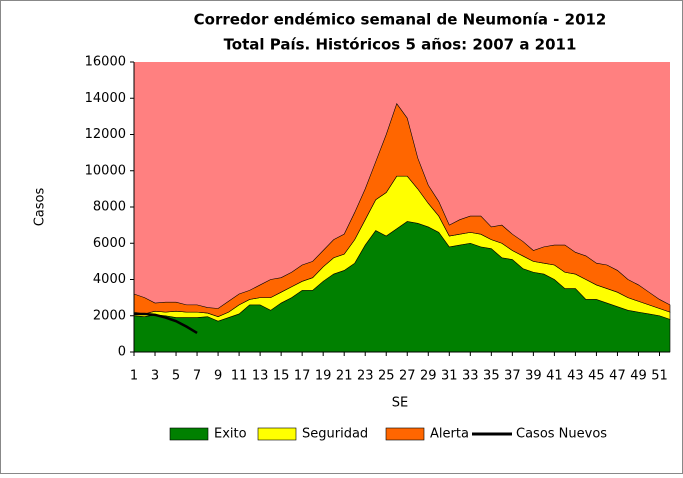 Image resolution: width=683 pixels, height=478 pixels. I want to click on x-tick-label: 45, so click(596, 376).